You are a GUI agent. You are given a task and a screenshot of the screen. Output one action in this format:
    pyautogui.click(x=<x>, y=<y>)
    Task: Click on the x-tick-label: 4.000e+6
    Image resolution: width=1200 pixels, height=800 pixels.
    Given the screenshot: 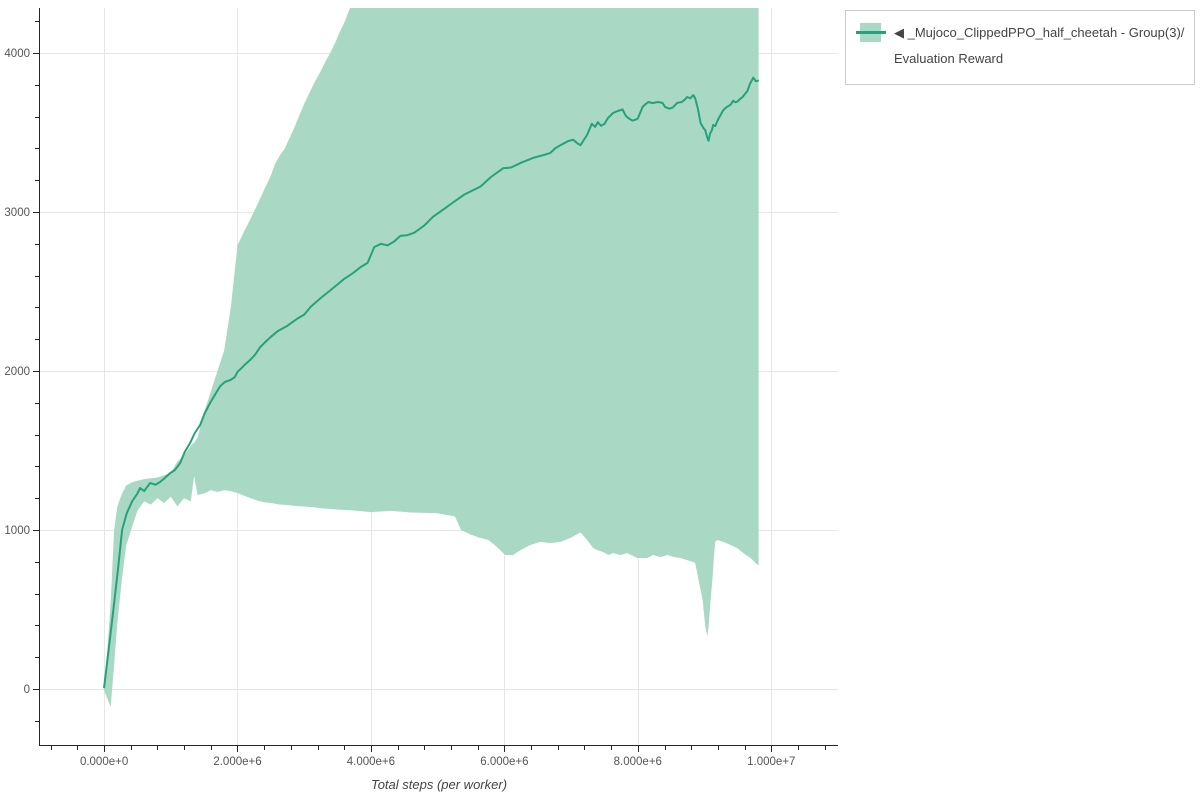 What is the action you would take?
    pyautogui.click(x=371, y=762)
    